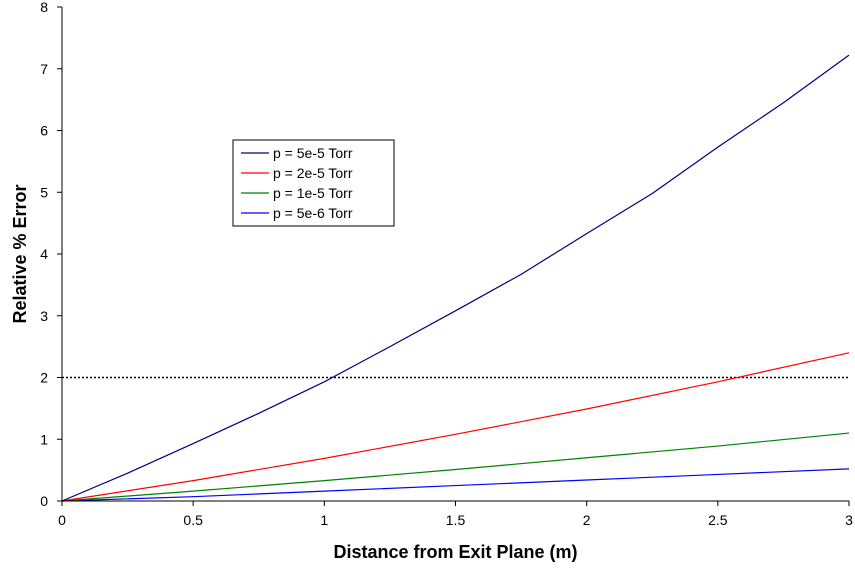 The height and width of the screenshot is (577, 855). Describe the element at coordinates (44, 501) in the screenshot. I see `y-tick-label: 0` at that location.